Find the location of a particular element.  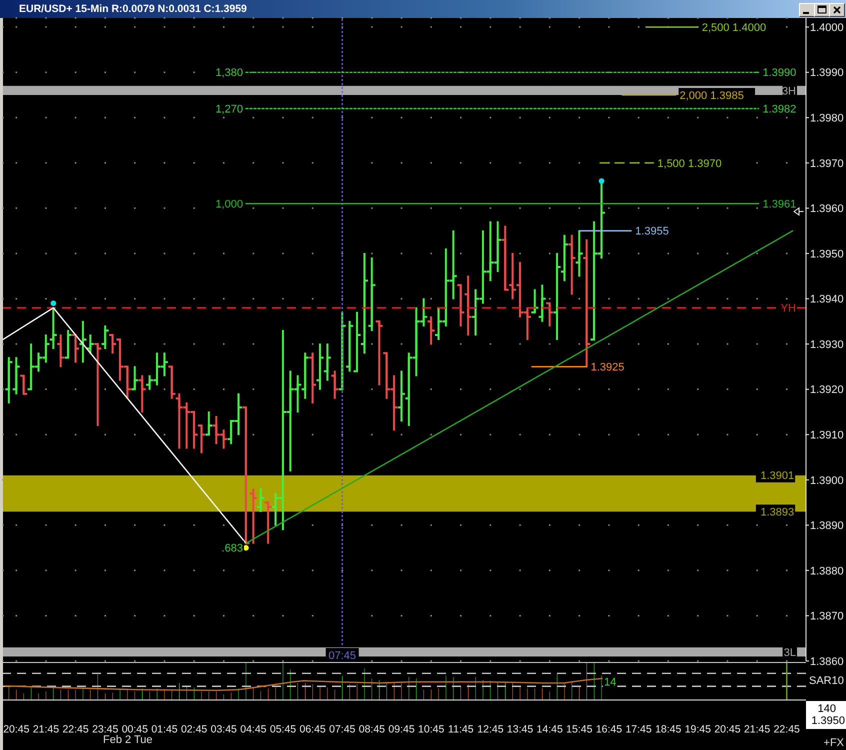

y-tick-label: 1.3980 is located at coordinates (827, 118).